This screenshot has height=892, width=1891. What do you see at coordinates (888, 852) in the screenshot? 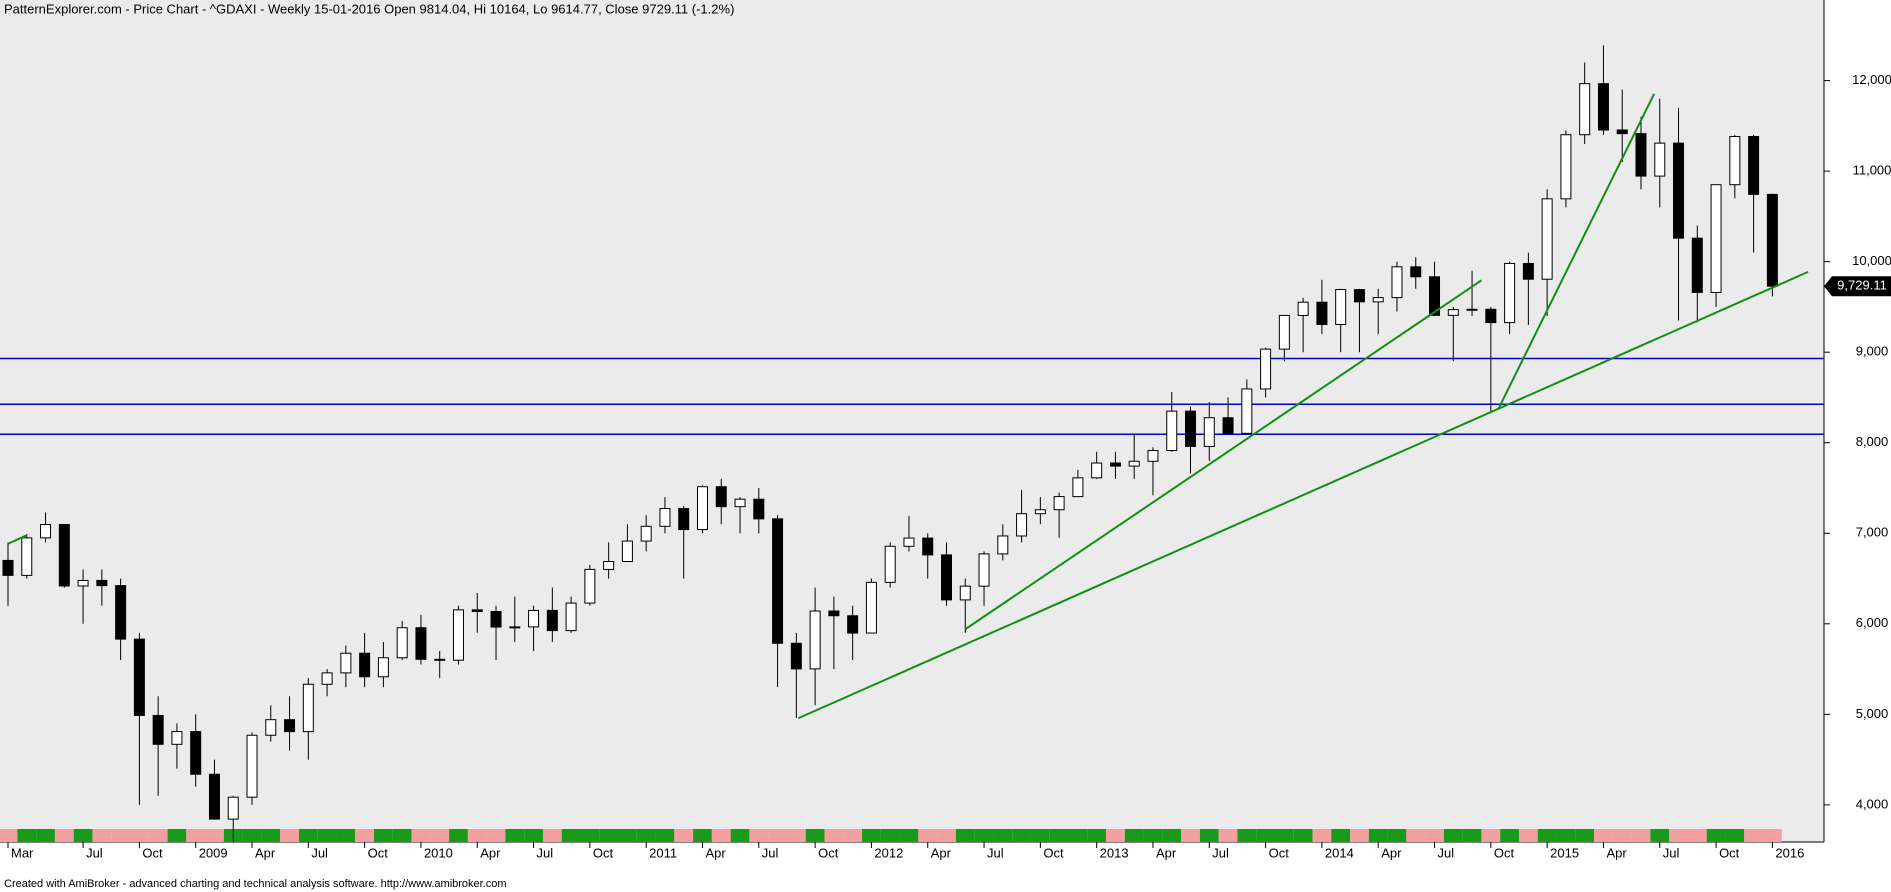
I see `x-tick-label: 2012` at bounding box center [888, 852].